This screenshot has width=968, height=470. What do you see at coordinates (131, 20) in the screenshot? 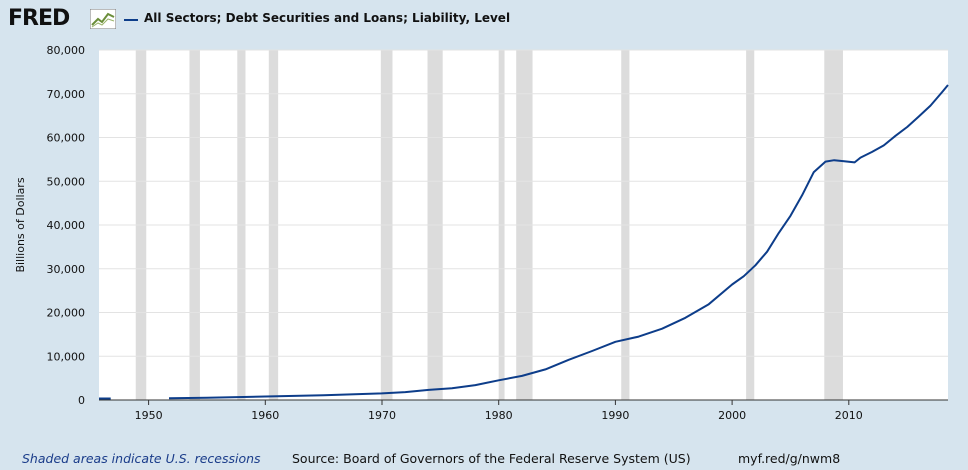
I see `legend-line-swatch` at bounding box center [131, 20].